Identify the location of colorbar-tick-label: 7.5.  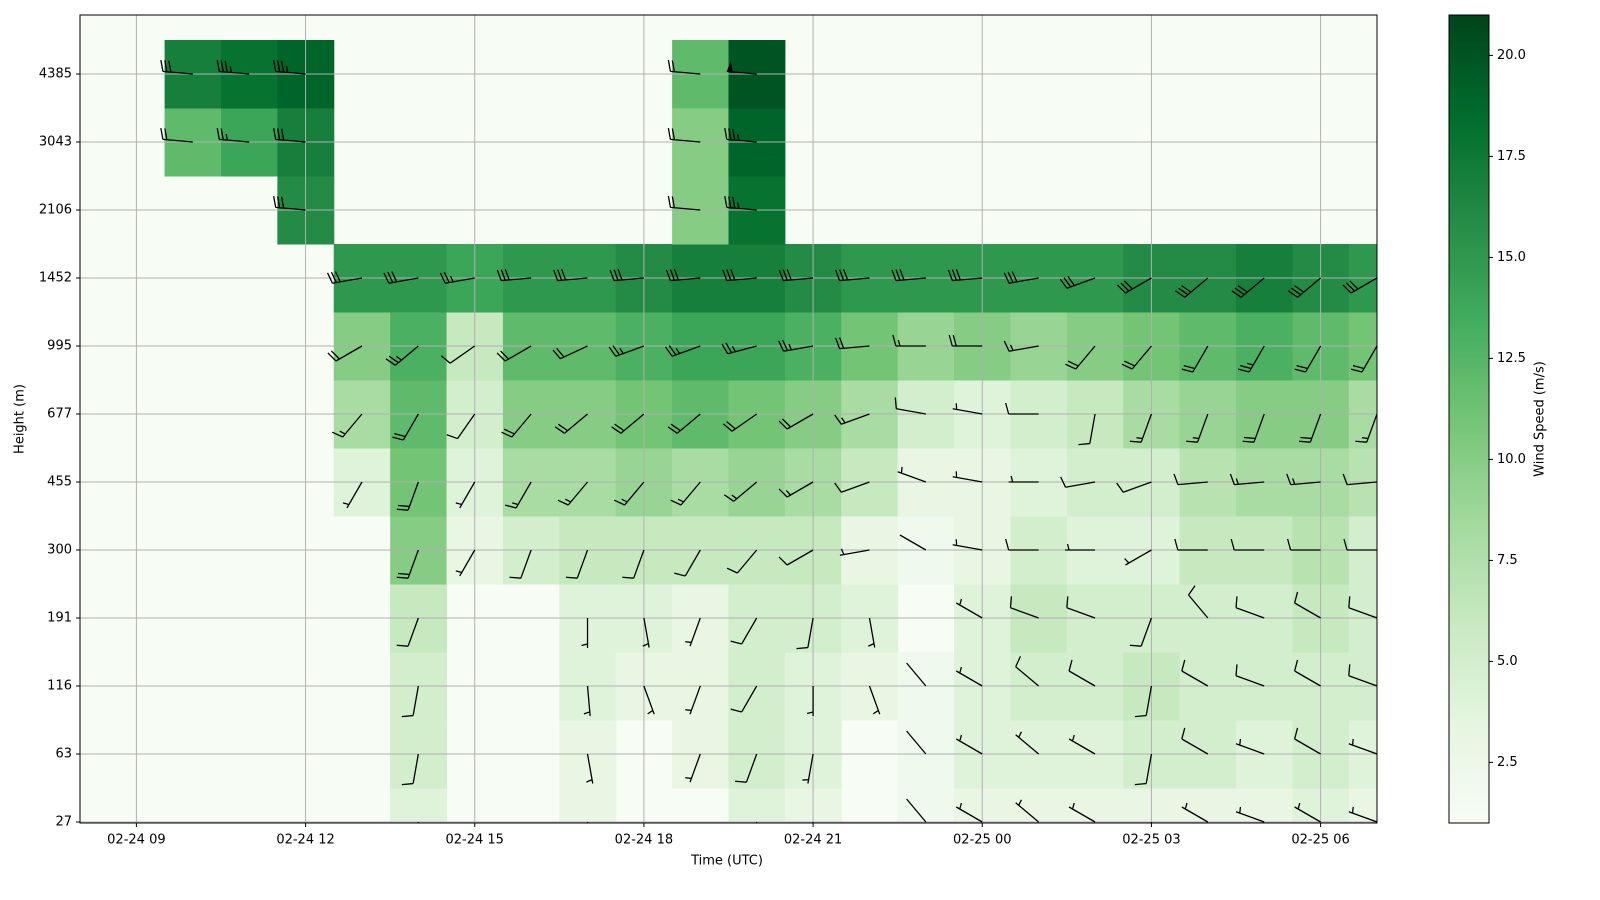
(1507, 560).